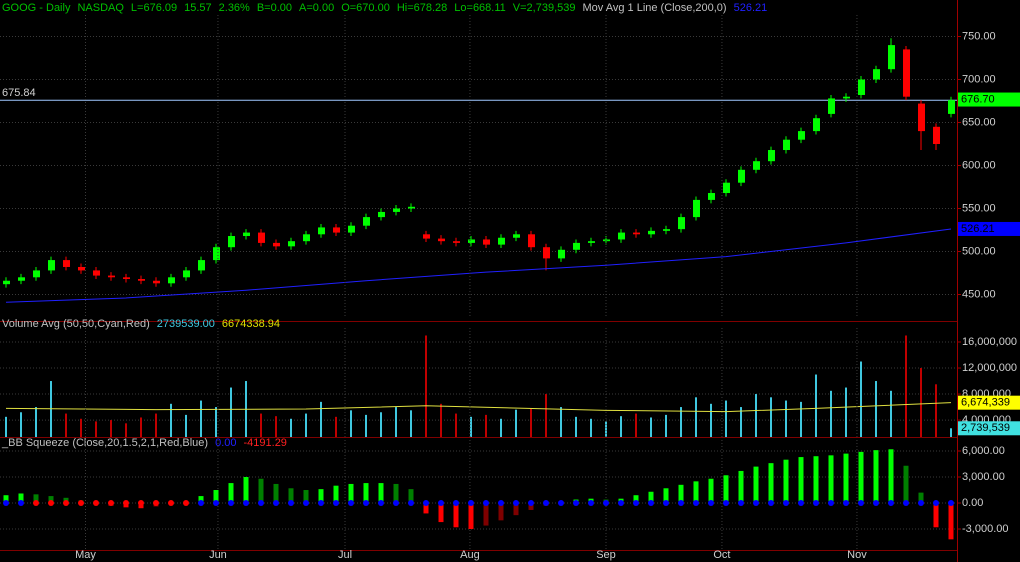 This screenshot has width=1020, height=562. What do you see at coordinates (606, 555) in the screenshot?
I see `x-tick-label: Sep` at bounding box center [606, 555].